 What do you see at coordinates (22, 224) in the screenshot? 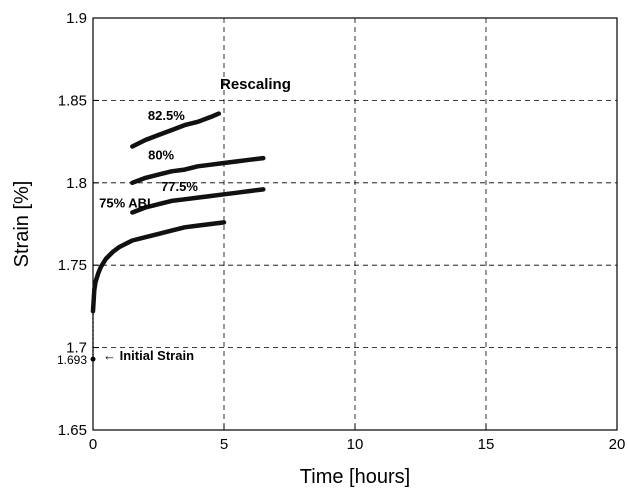
I see `y-axis-label: Strain [%]` at bounding box center [22, 224].